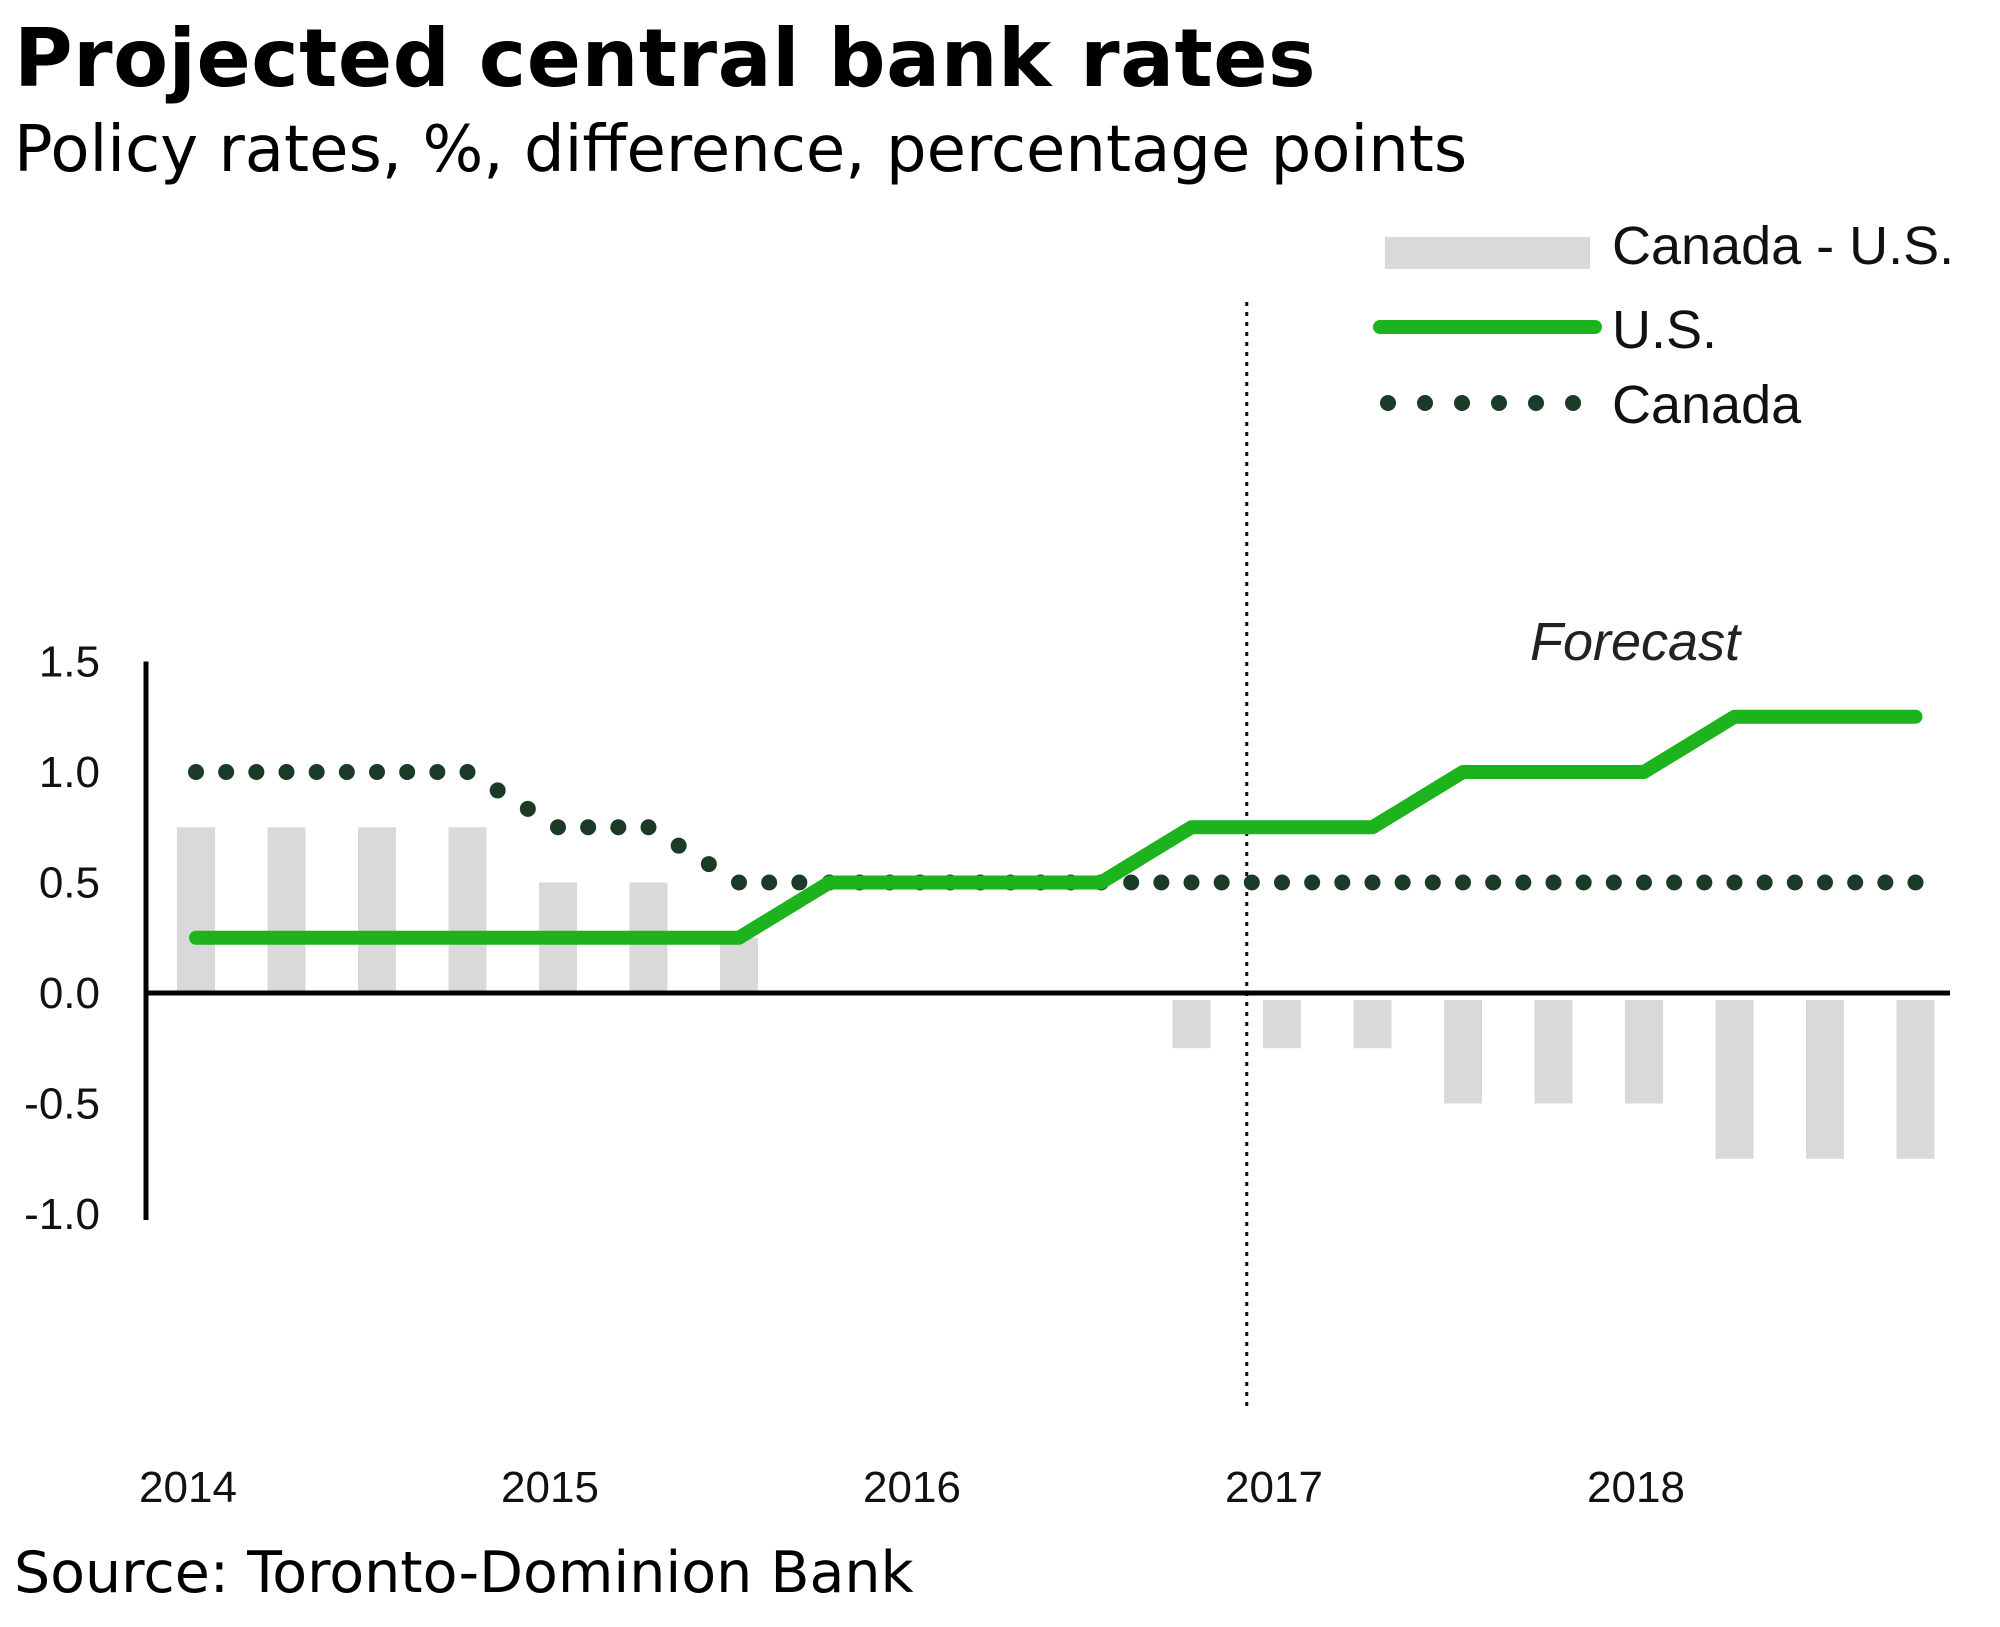  Describe the element at coordinates (550, 1487) in the screenshot. I see `x-tick-label: 2015` at that location.